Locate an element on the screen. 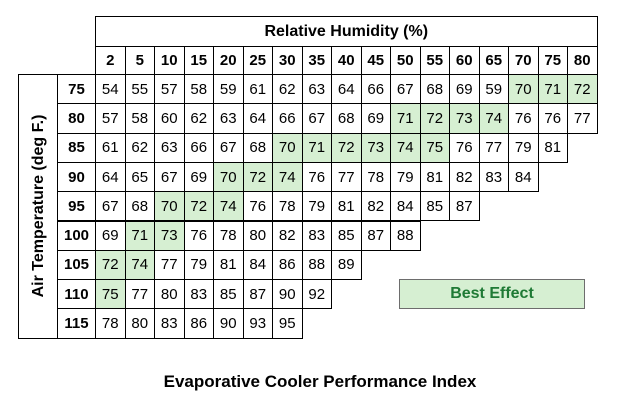  legend-best-effect: Best Effect is located at coordinates (492, 294).